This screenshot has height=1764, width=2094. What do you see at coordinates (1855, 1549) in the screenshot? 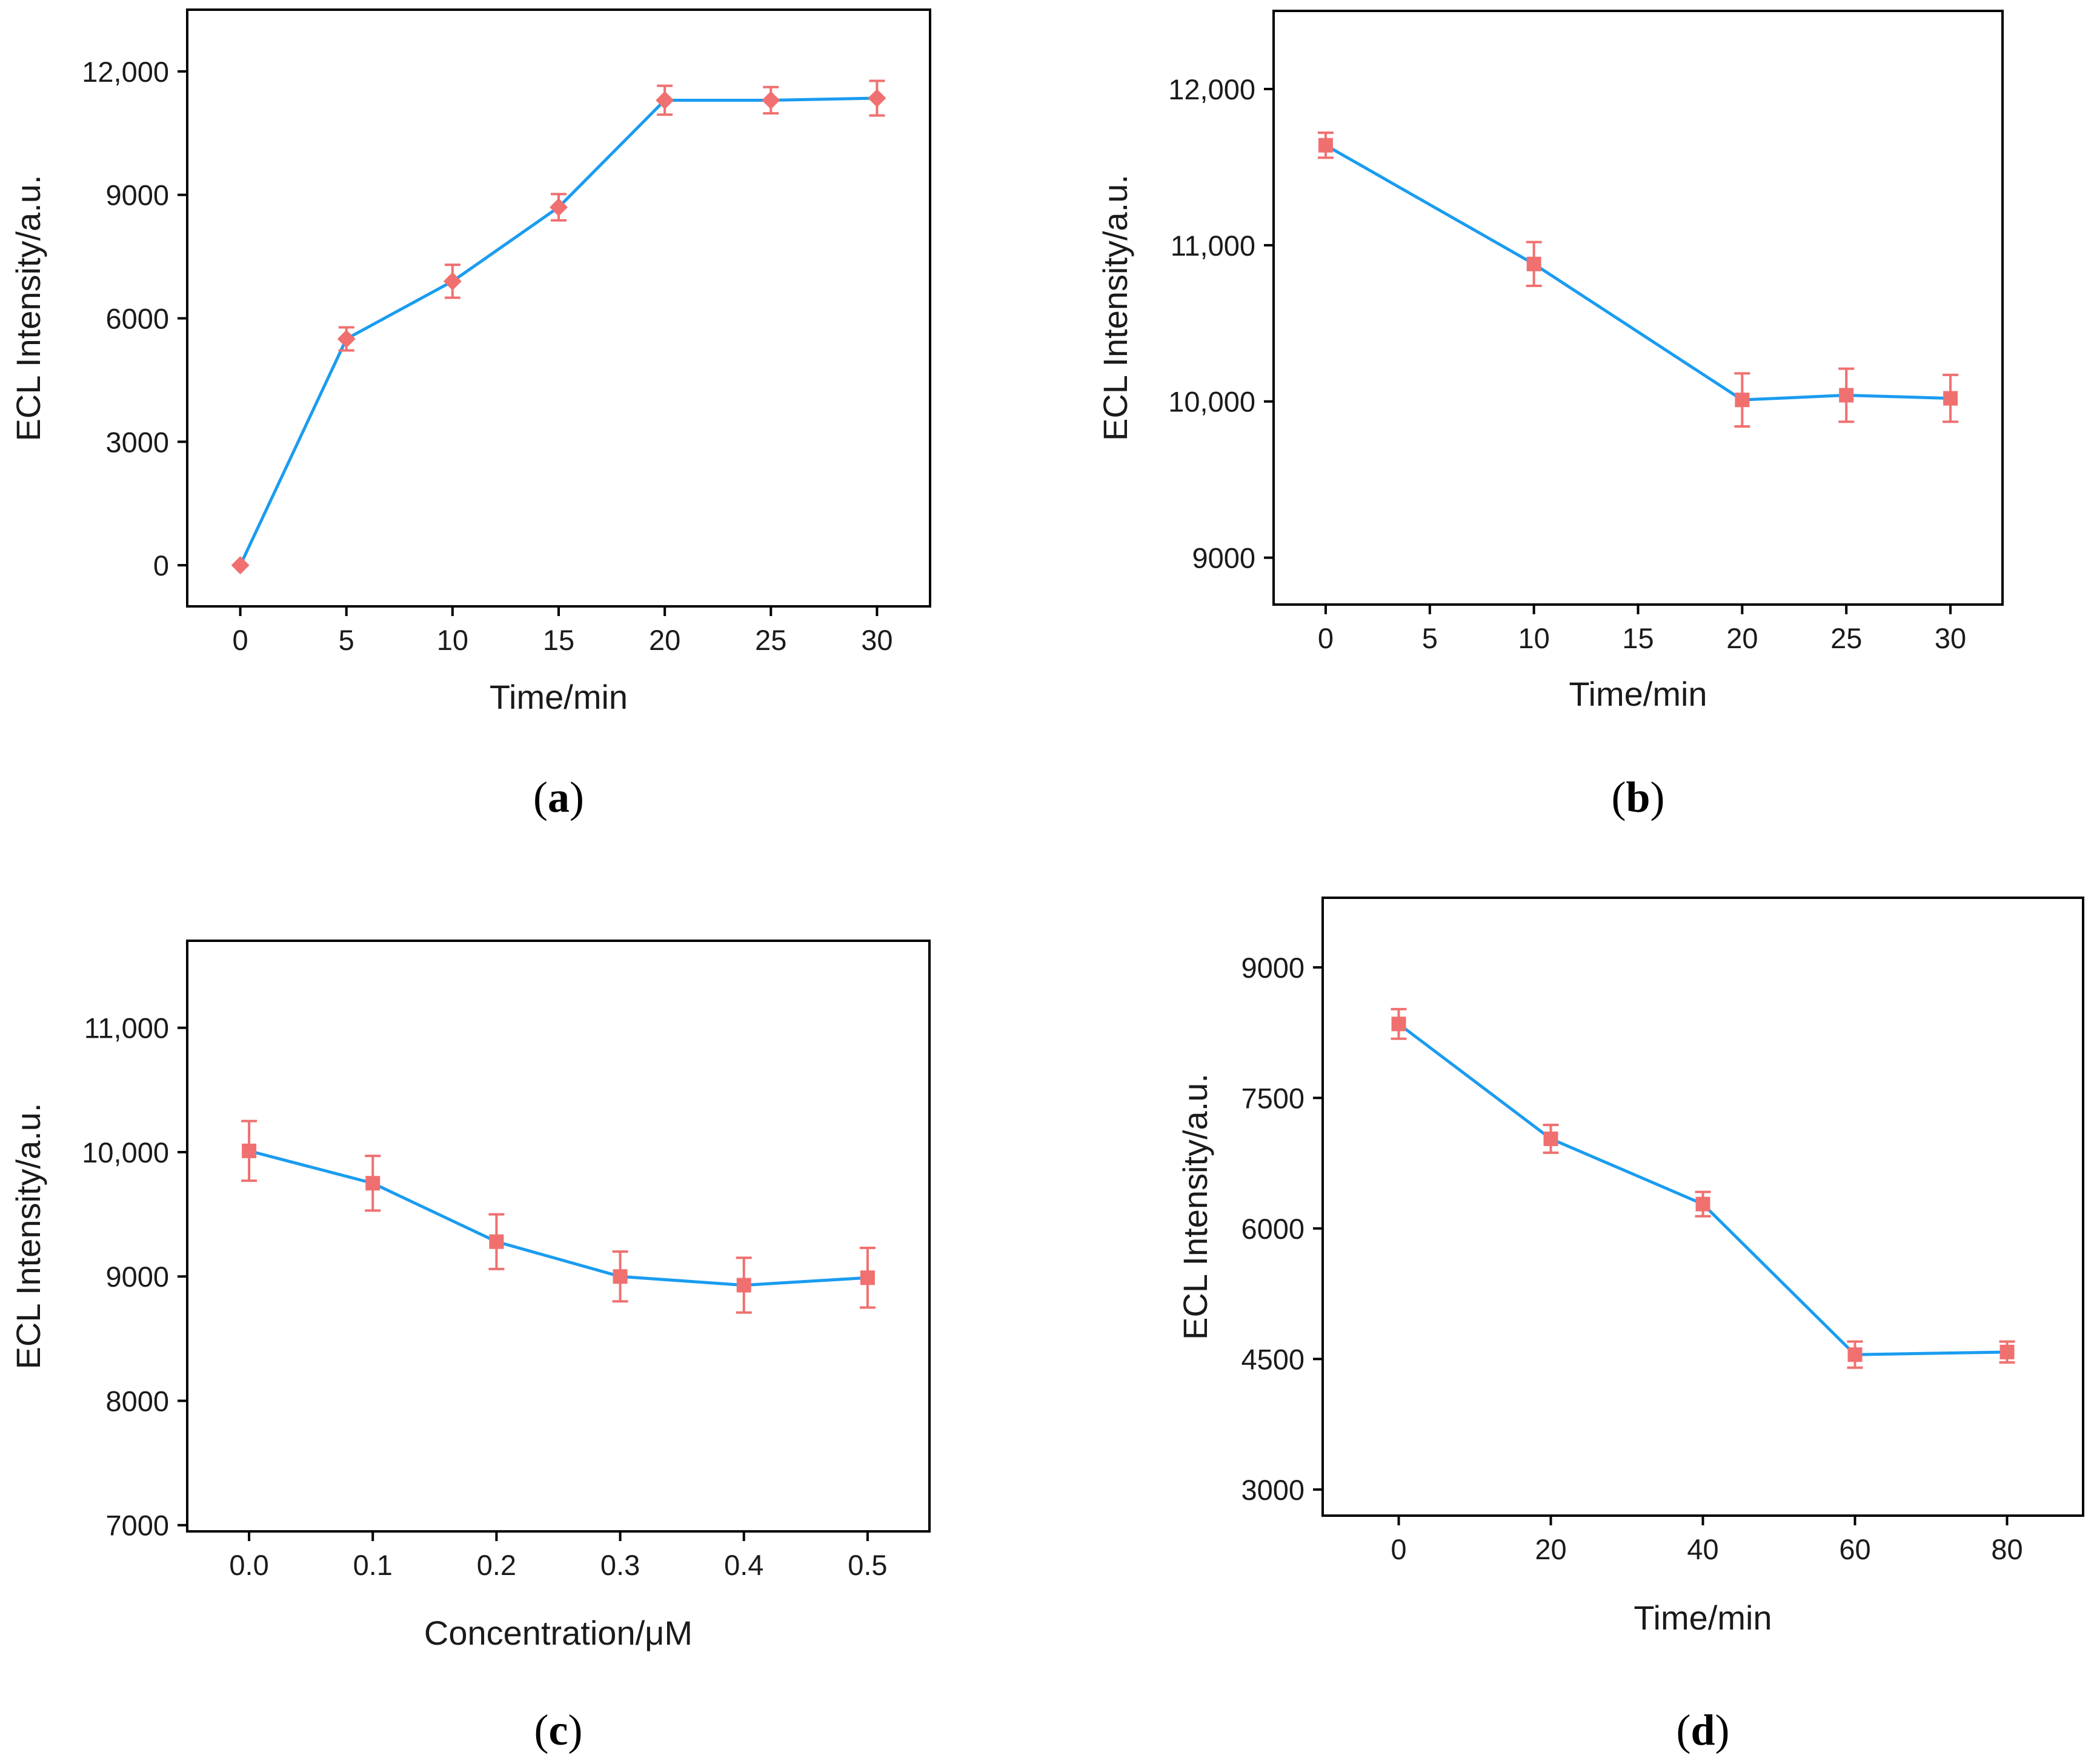
I see `x-tick-label: 60` at bounding box center [1855, 1549].